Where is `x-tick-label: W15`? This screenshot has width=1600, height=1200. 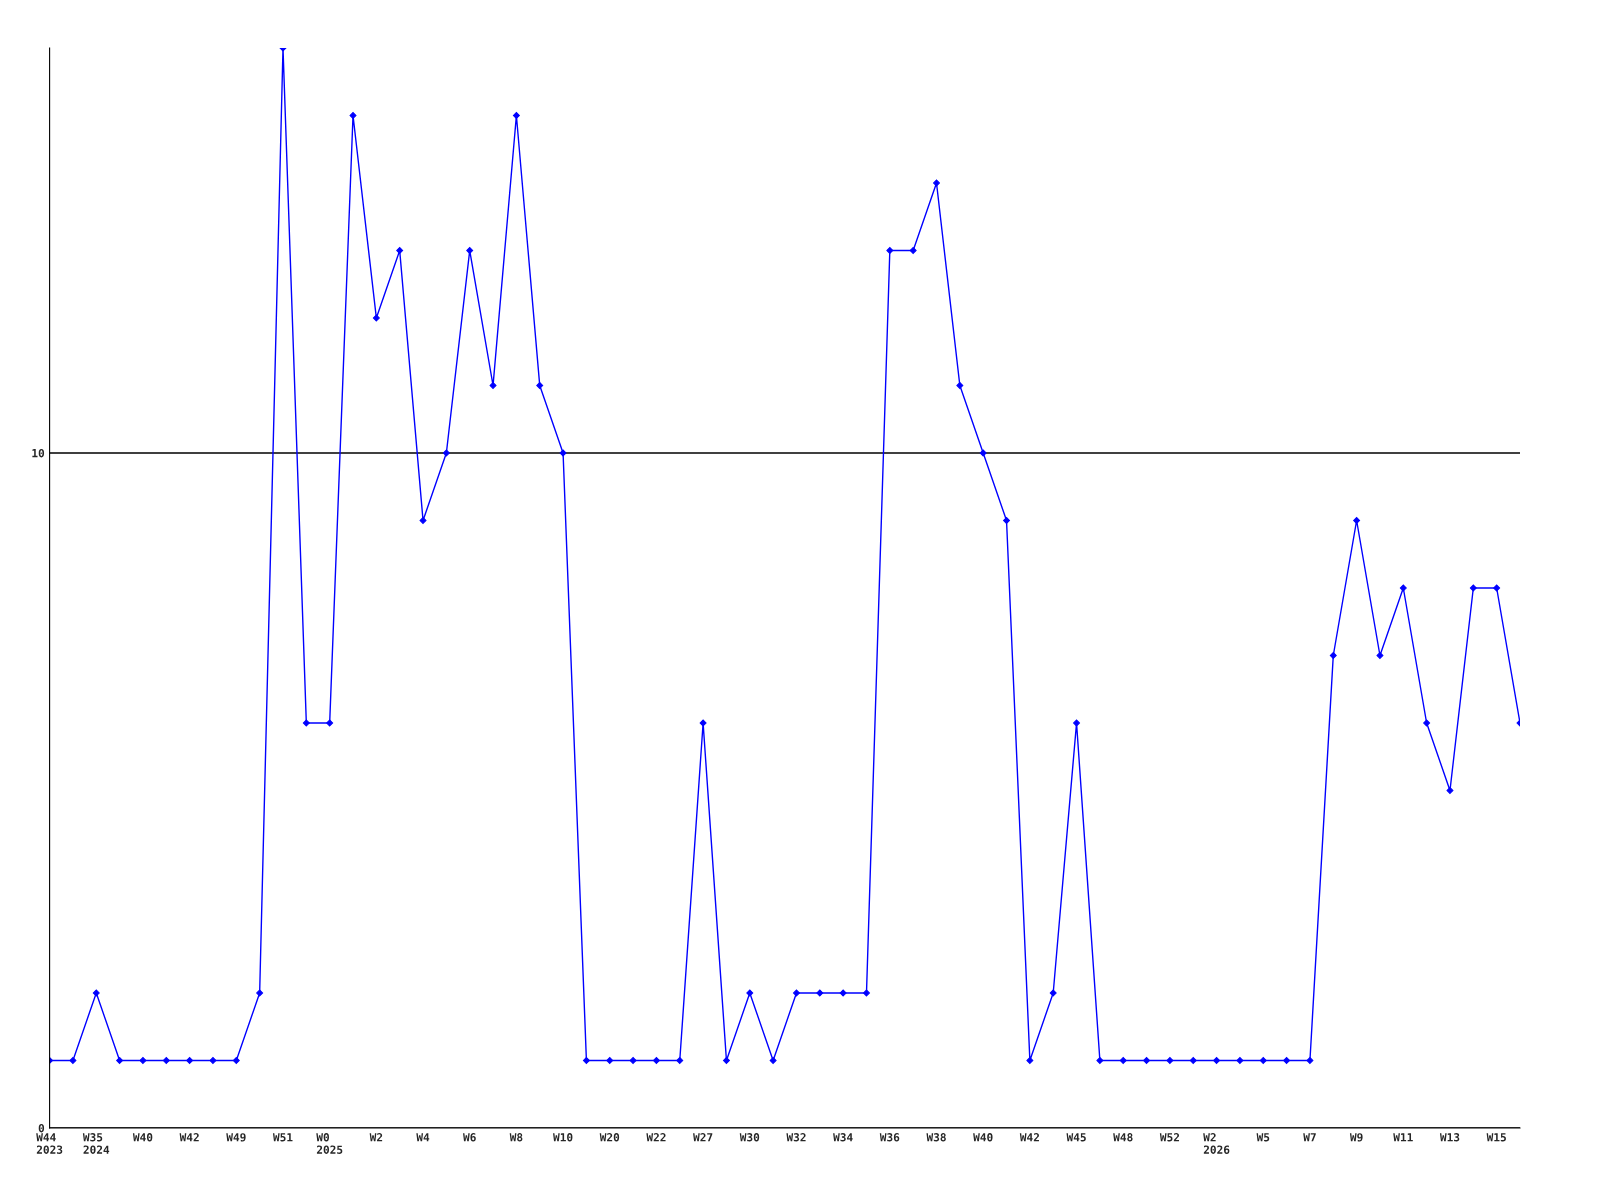 x-tick-label: W15 is located at coordinates (1496, 1137).